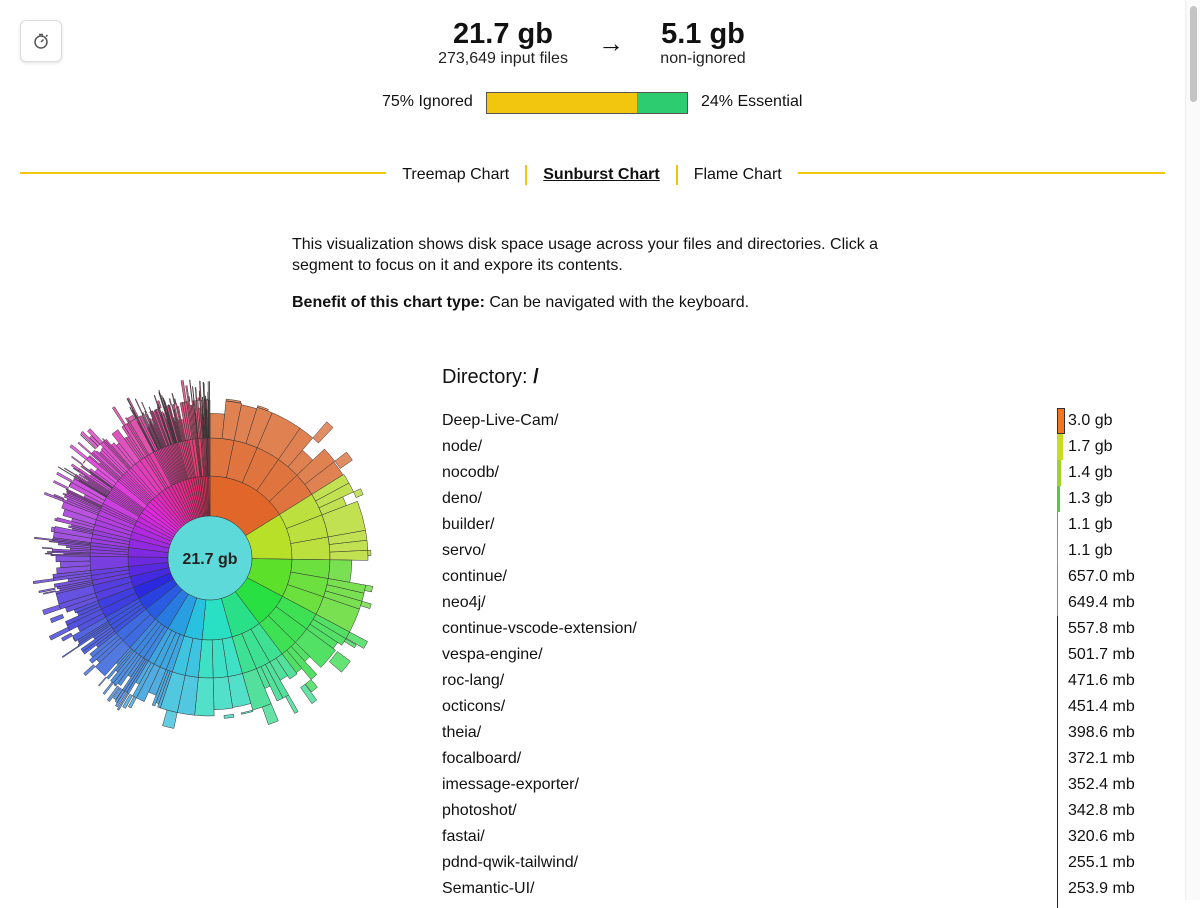  I want to click on directory-name: deno/, so click(462, 499).